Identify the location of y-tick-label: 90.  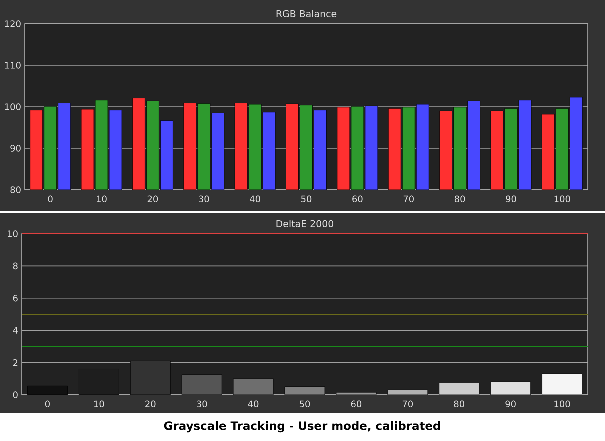
(15, 148).